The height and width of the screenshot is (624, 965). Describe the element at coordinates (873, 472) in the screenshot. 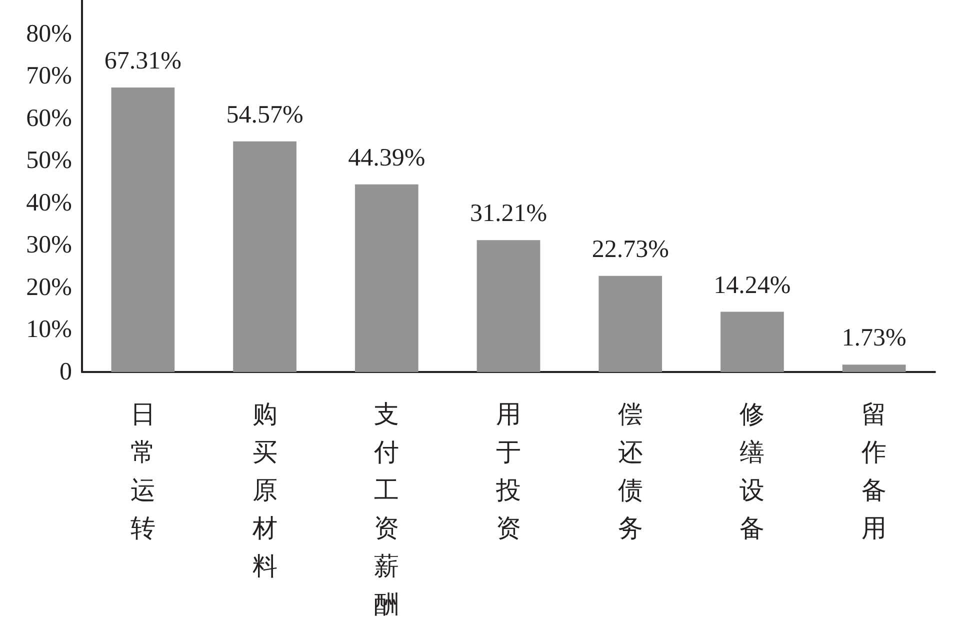

I see `x-tick-label: 留作备用` at that location.